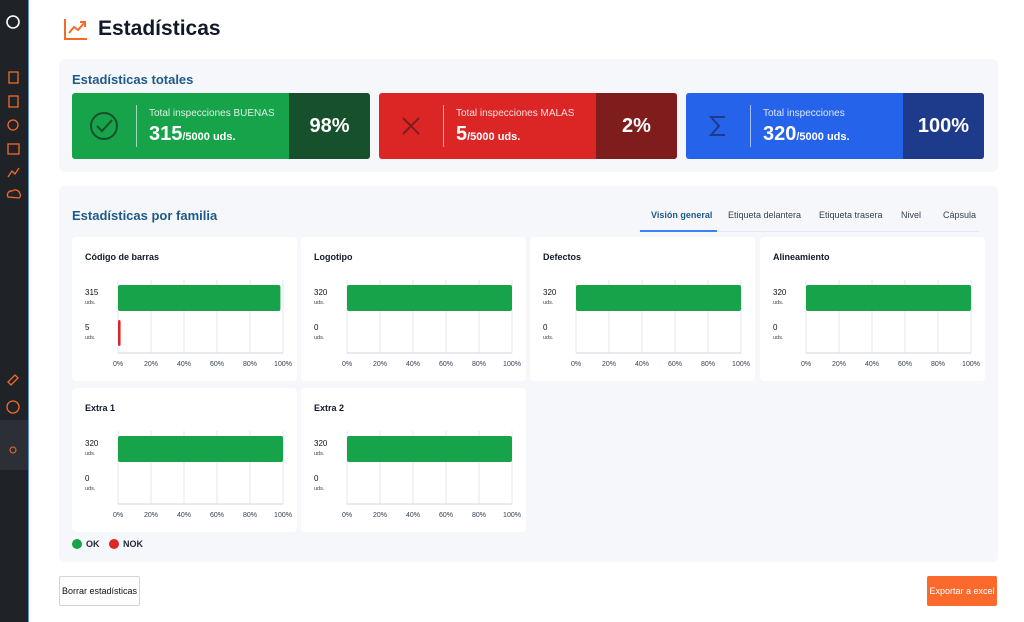 The height and width of the screenshot is (622, 1024). I want to click on card-label: Total inspecciones MALAS, so click(515, 113).